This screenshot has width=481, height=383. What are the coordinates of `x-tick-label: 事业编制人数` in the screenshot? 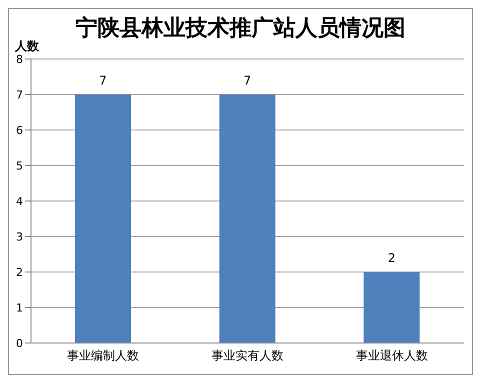 It's located at (103, 355).